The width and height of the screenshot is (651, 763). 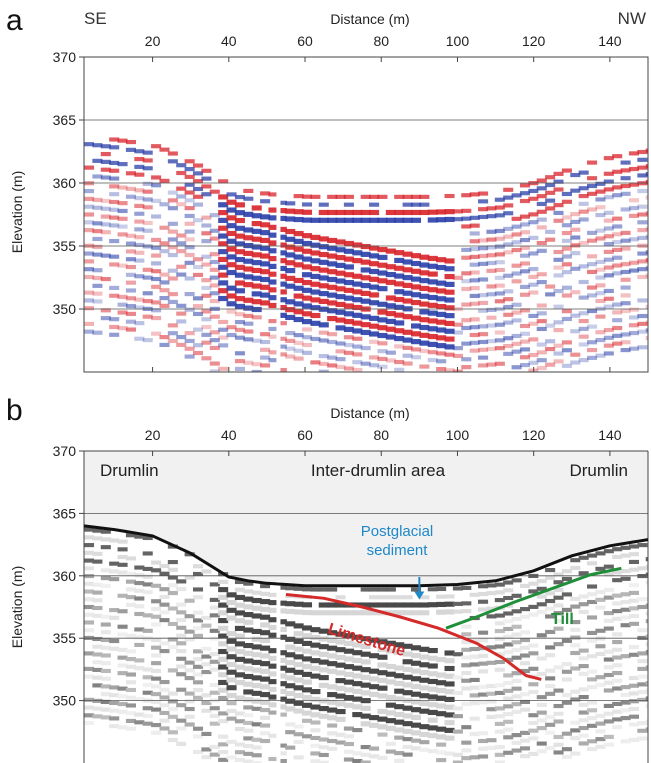 What do you see at coordinates (305, 41) in the screenshot?
I see `x-tick-label: 60` at bounding box center [305, 41].